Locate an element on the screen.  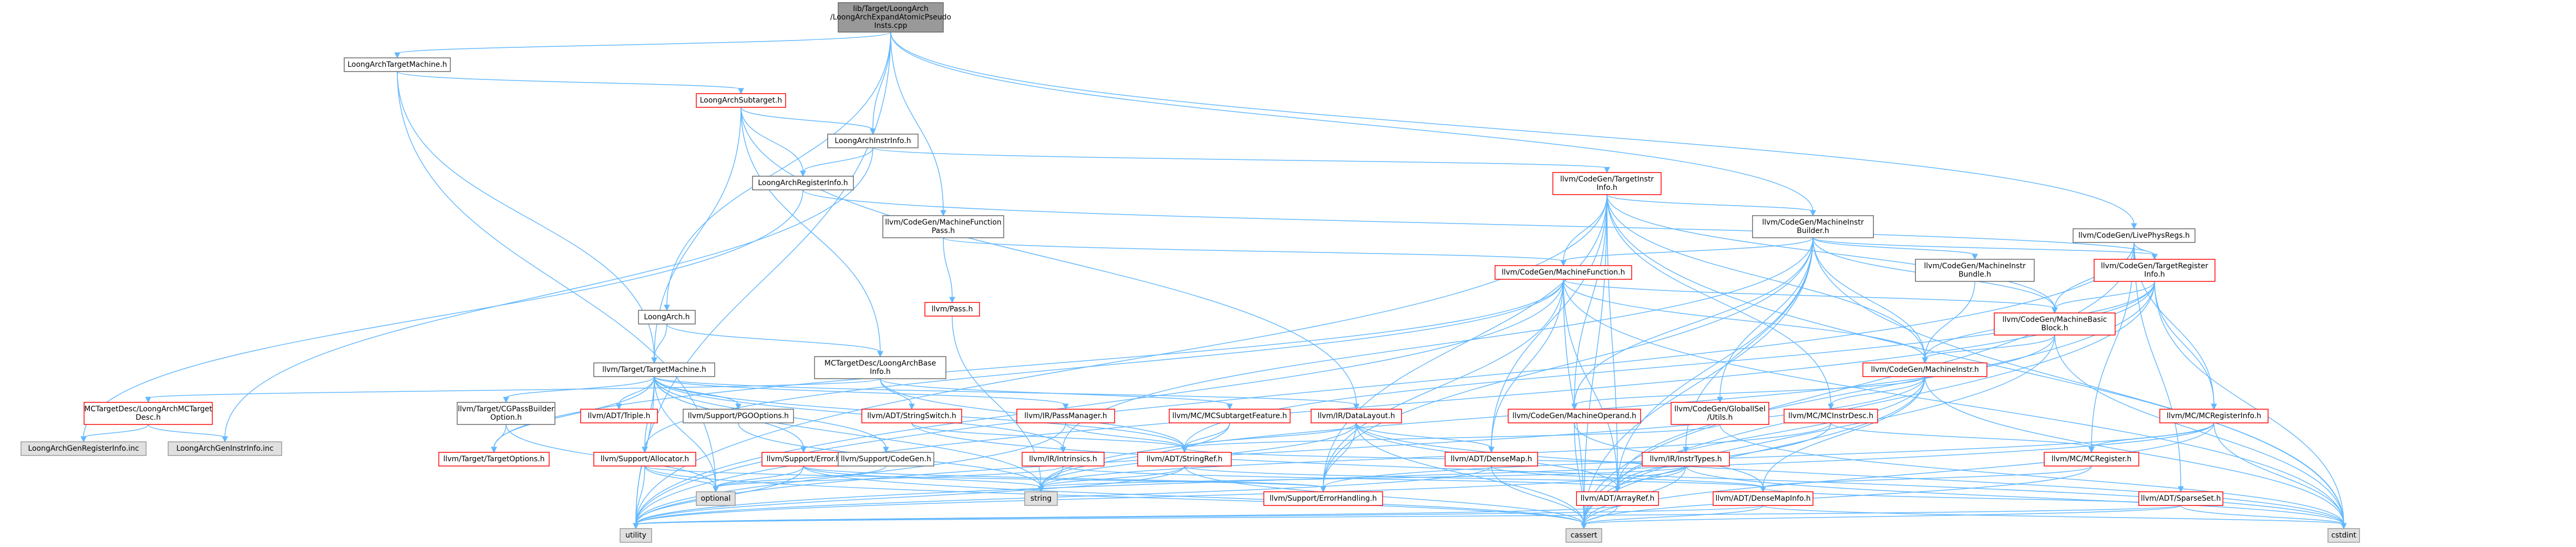
node-cassert: cassert is located at coordinates (1583, 535).